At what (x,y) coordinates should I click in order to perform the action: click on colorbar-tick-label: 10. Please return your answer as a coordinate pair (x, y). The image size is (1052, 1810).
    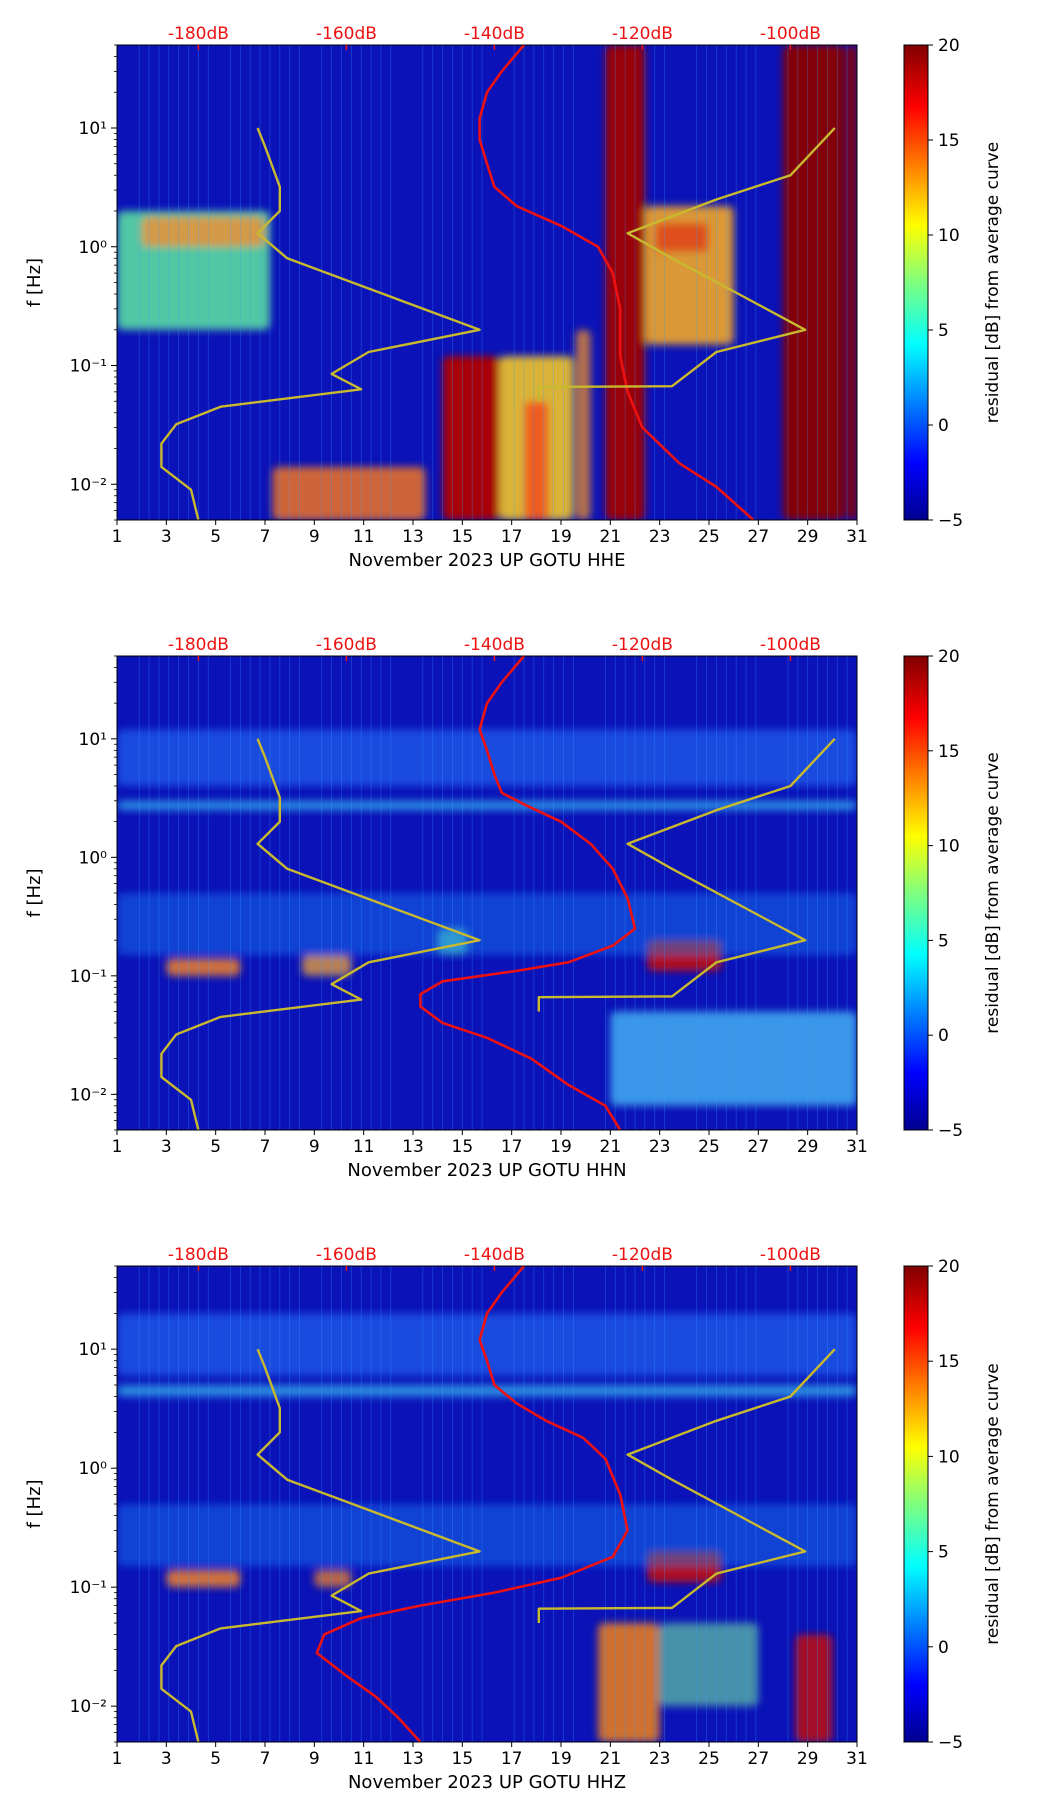
    Looking at the image, I should click on (949, 1457).